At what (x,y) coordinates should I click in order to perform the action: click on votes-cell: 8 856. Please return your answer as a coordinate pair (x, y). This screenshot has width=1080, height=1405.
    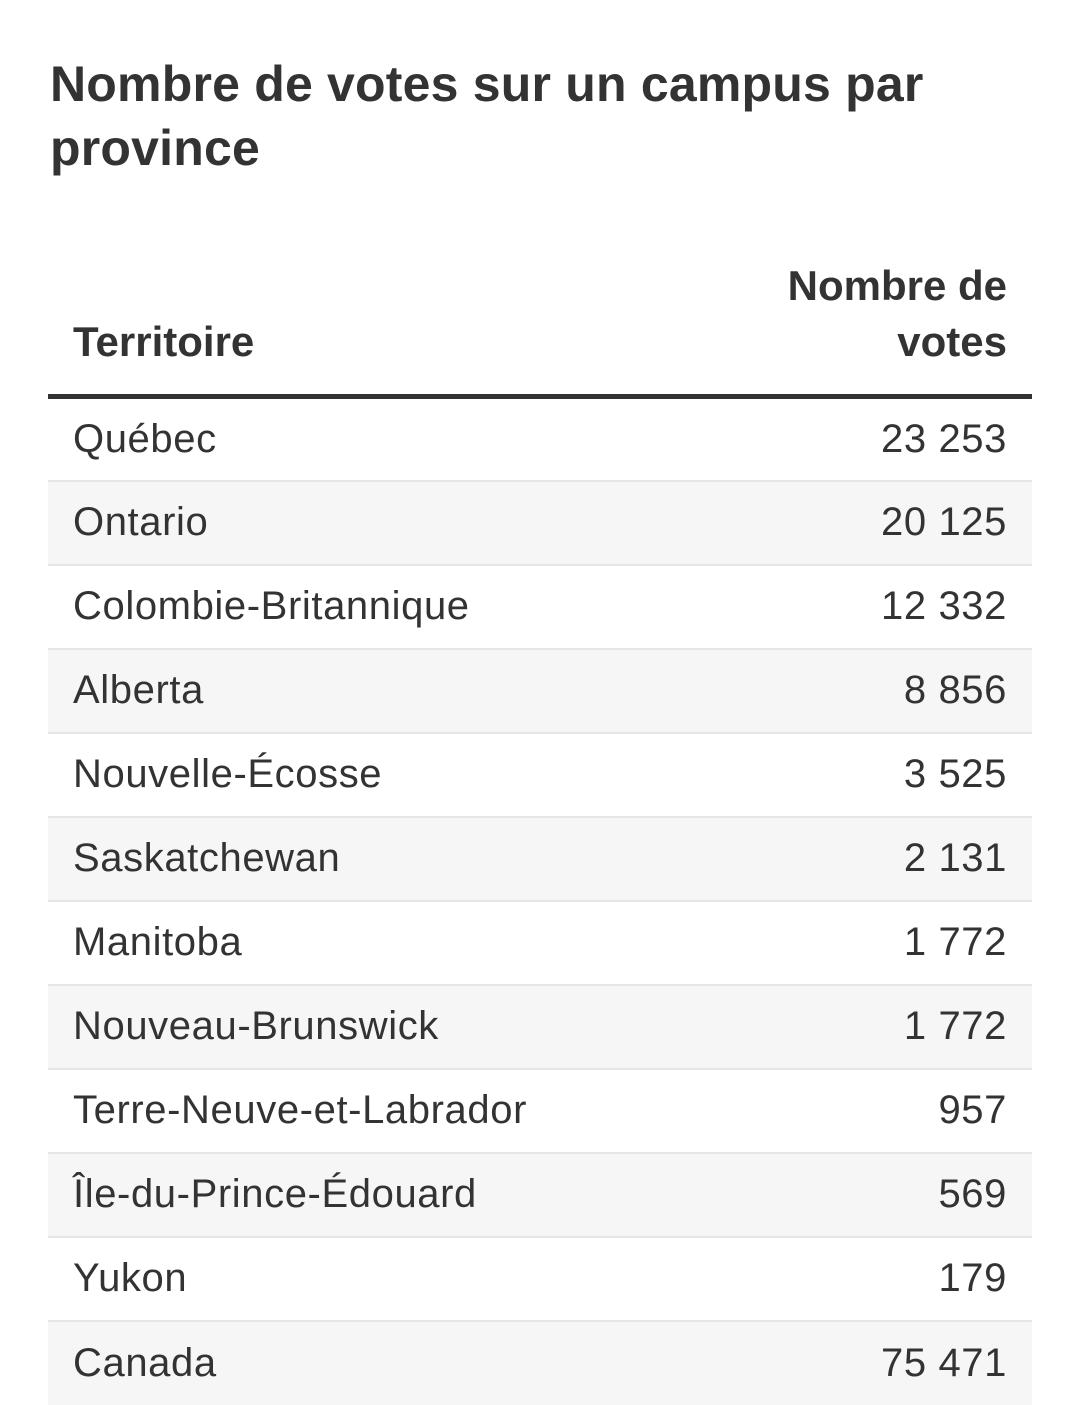
    Looking at the image, I should click on (854, 691).